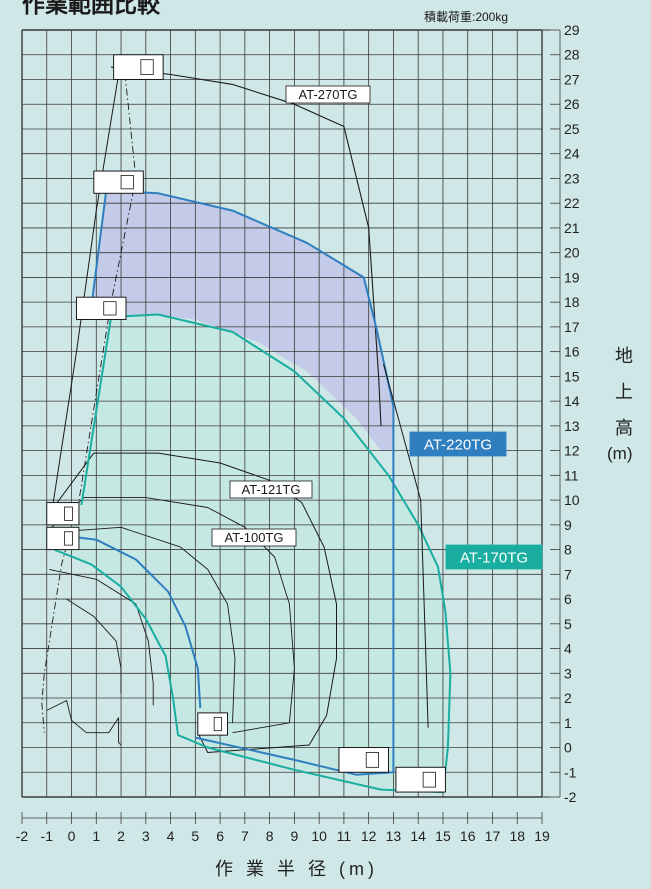 This screenshot has width=651, height=889. Describe the element at coordinates (369, 836) in the screenshot. I see `x-tick-label: 12` at that location.